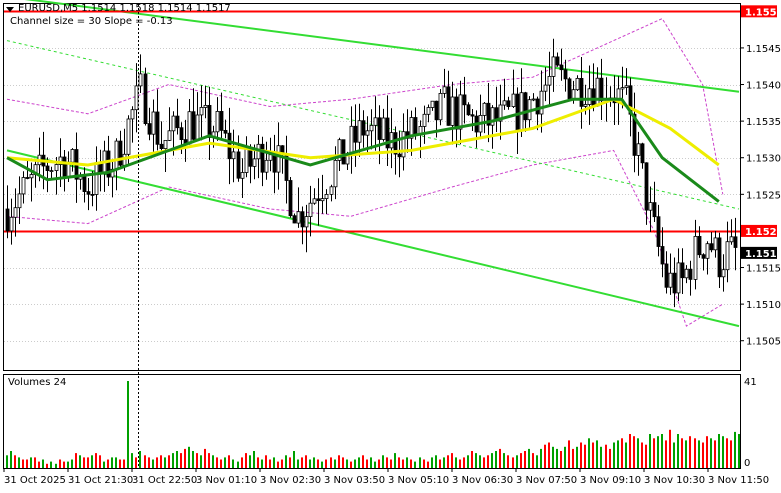 The width and height of the screenshot is (781, 493). What do you see at coordinates (10, 9) in the screenshot?
I see `symbol-dropdown-icon` at bounding box center [10, 9].